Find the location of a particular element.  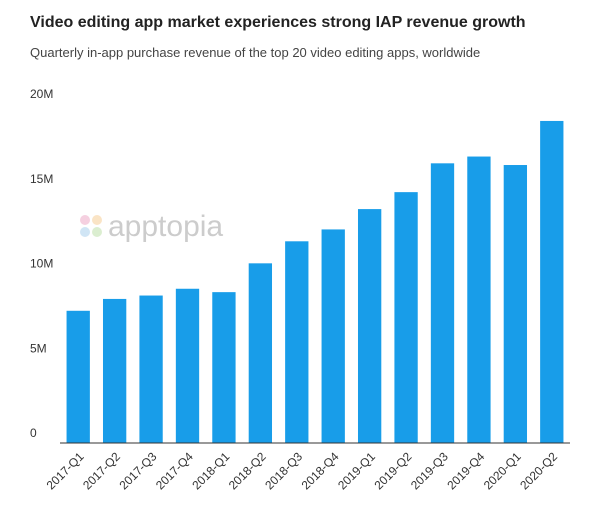

y-tick-label: 15M is located at coordinates (41, 179).